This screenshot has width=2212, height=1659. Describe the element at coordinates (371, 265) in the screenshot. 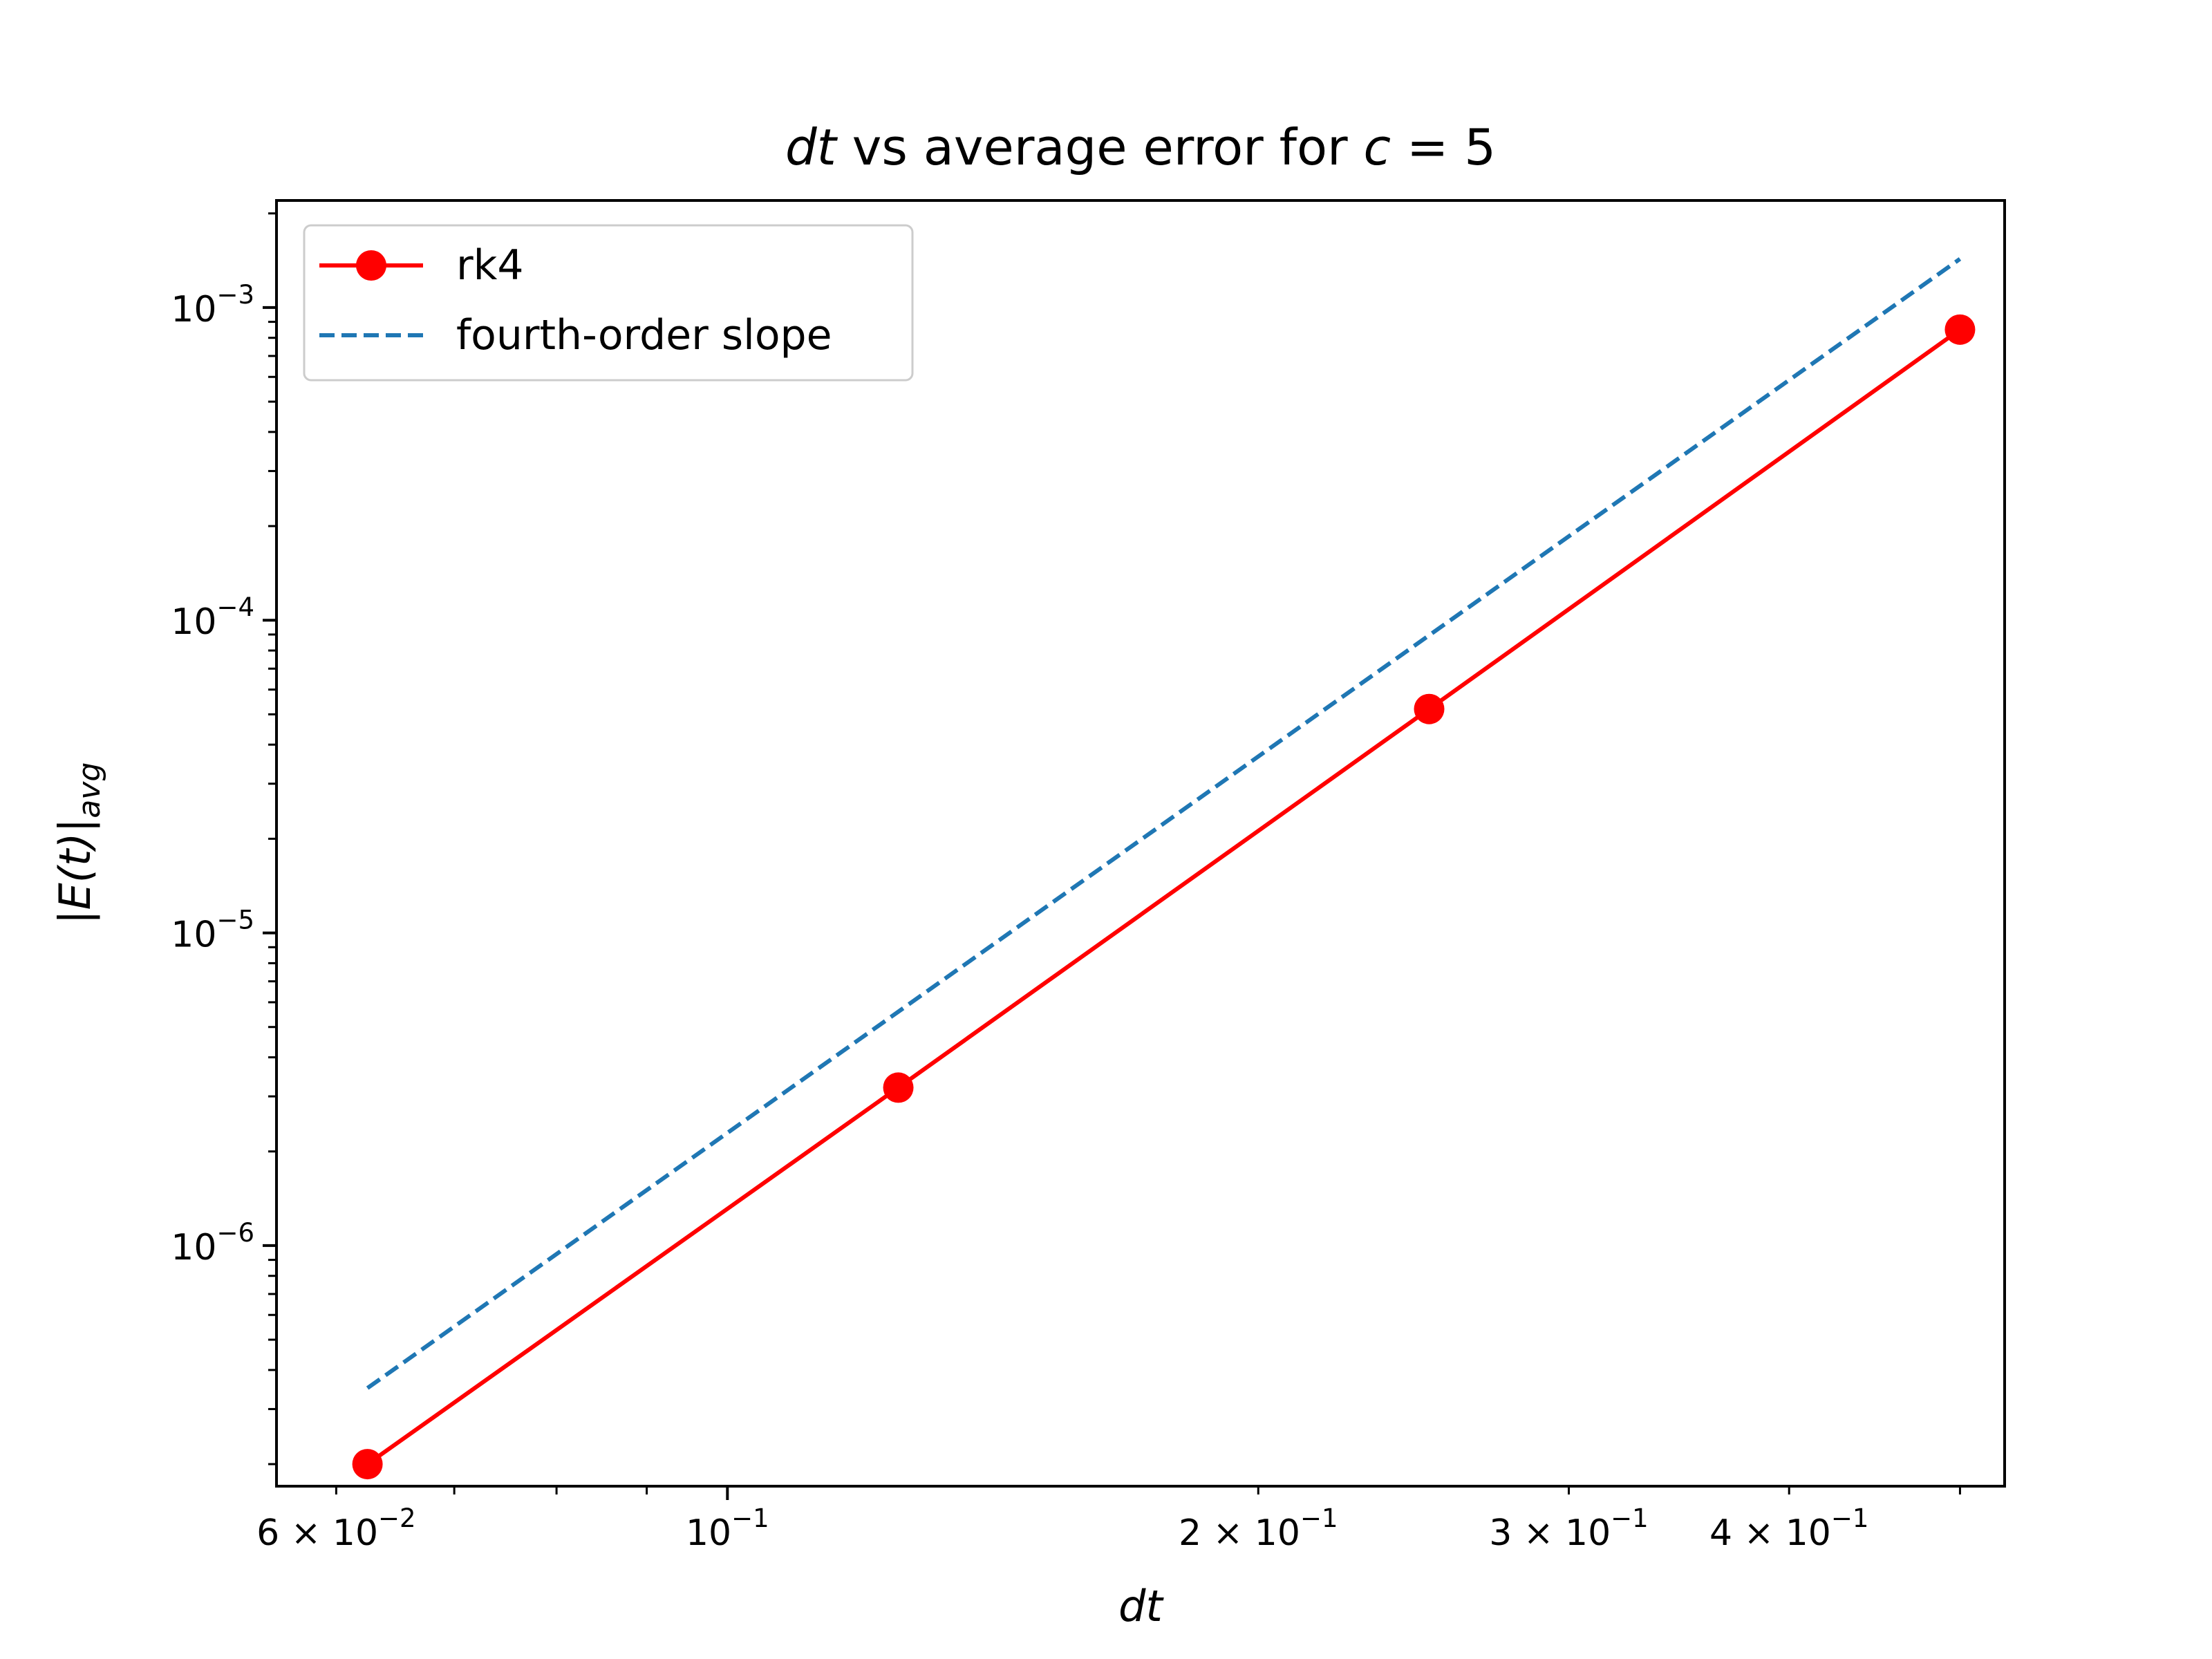

I see `legend-rk4-marker` at that location.